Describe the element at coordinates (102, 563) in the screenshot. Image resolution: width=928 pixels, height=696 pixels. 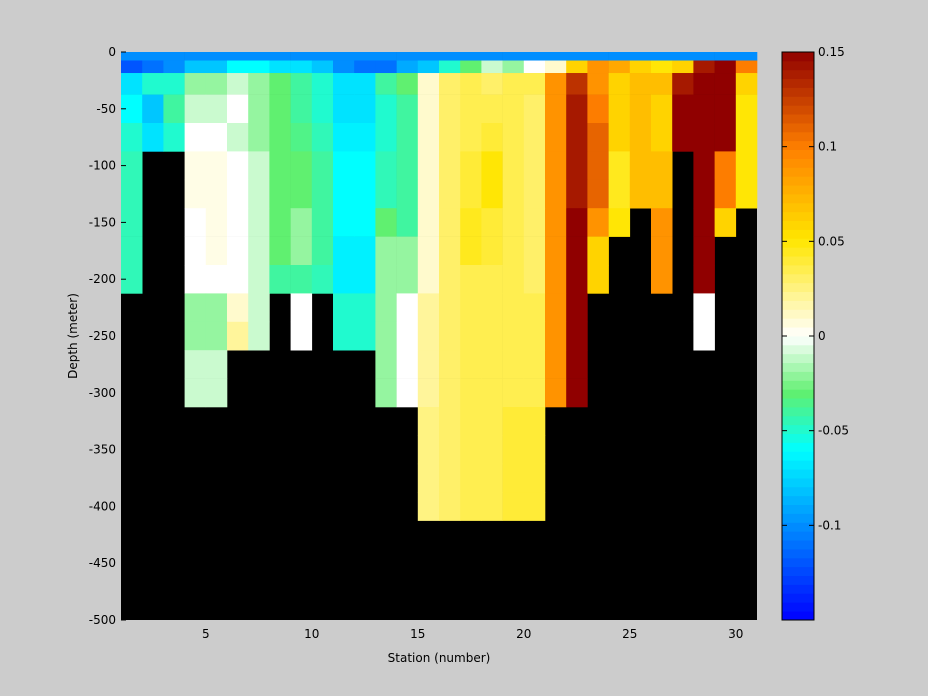
I see `y-tick-label: -450` at that location.